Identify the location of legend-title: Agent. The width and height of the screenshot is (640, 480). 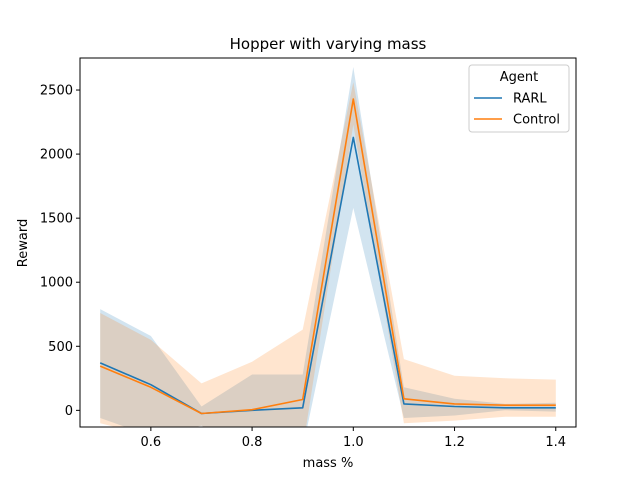
(519, 77).